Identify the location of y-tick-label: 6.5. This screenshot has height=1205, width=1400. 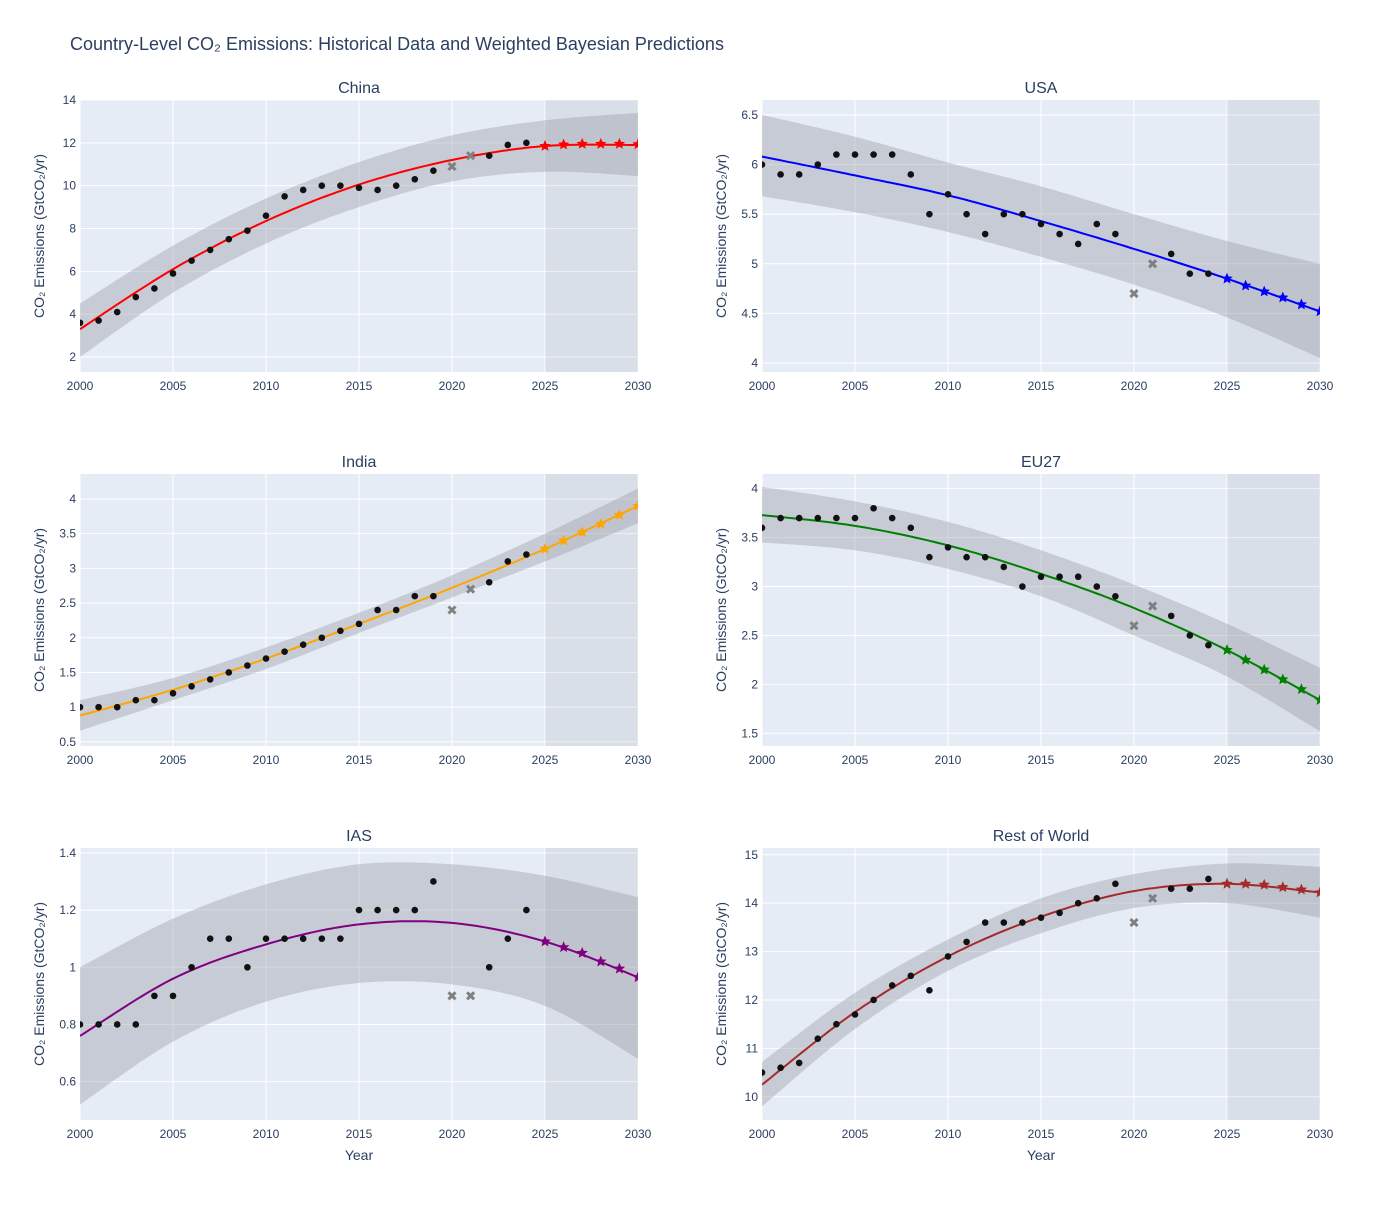
(749, 115).